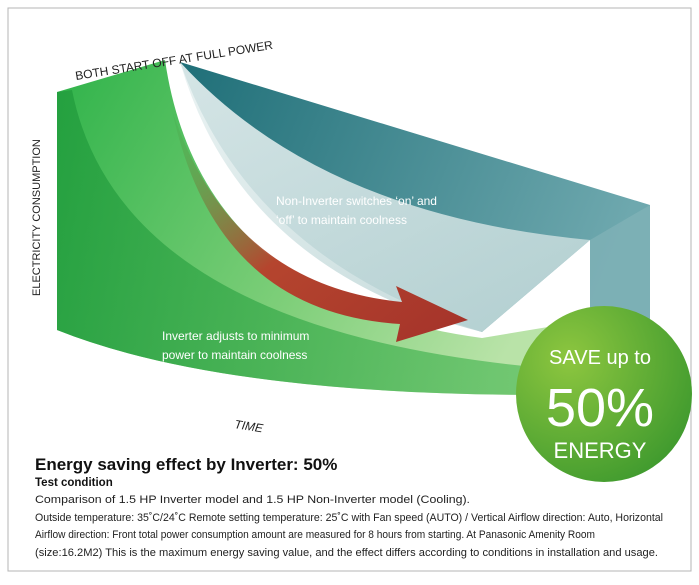  Describe the element at coordinates (235, 336) in the screenshot. I see `inverter-note: Inverter adjusts to minimum` at that location.